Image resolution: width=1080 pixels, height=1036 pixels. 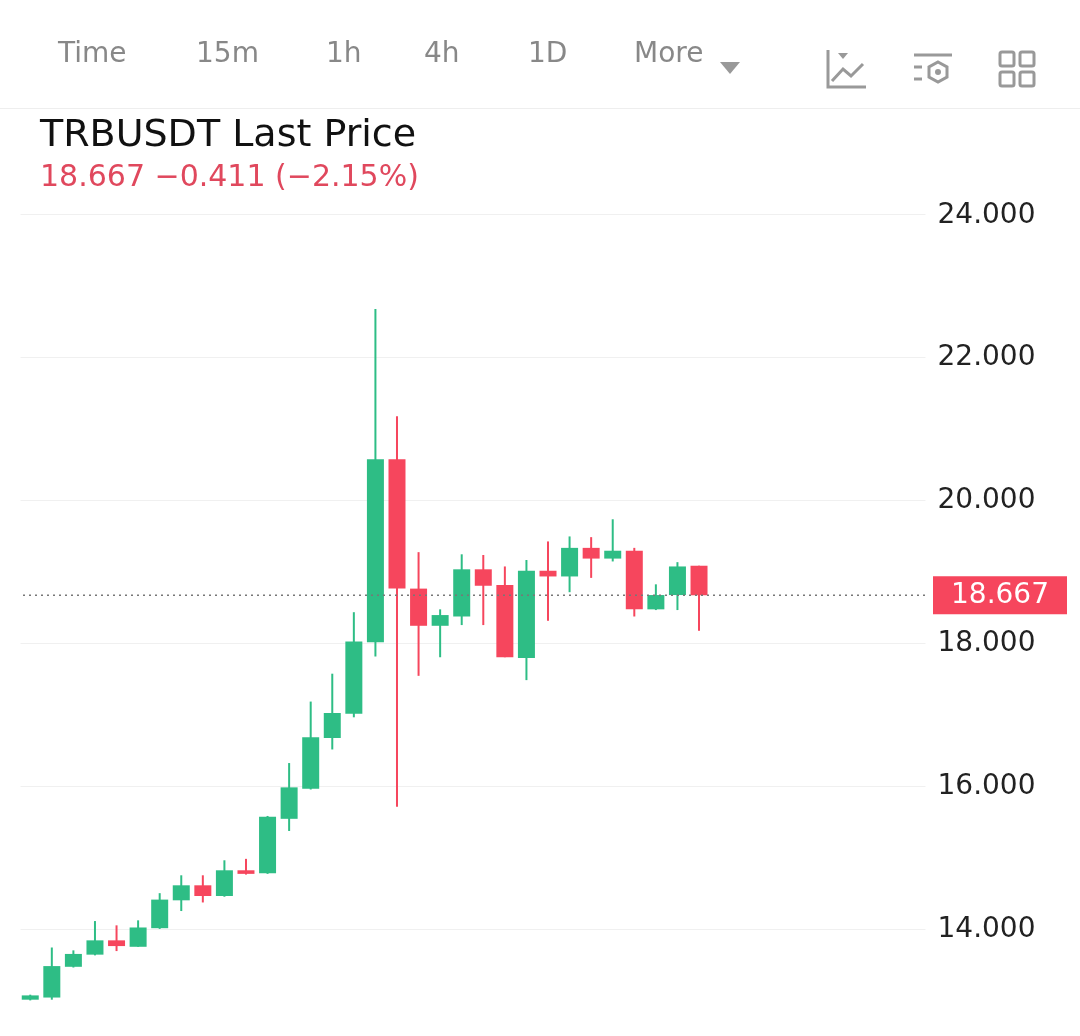 I want to click on text: 1D, so click(x=548, y=52).